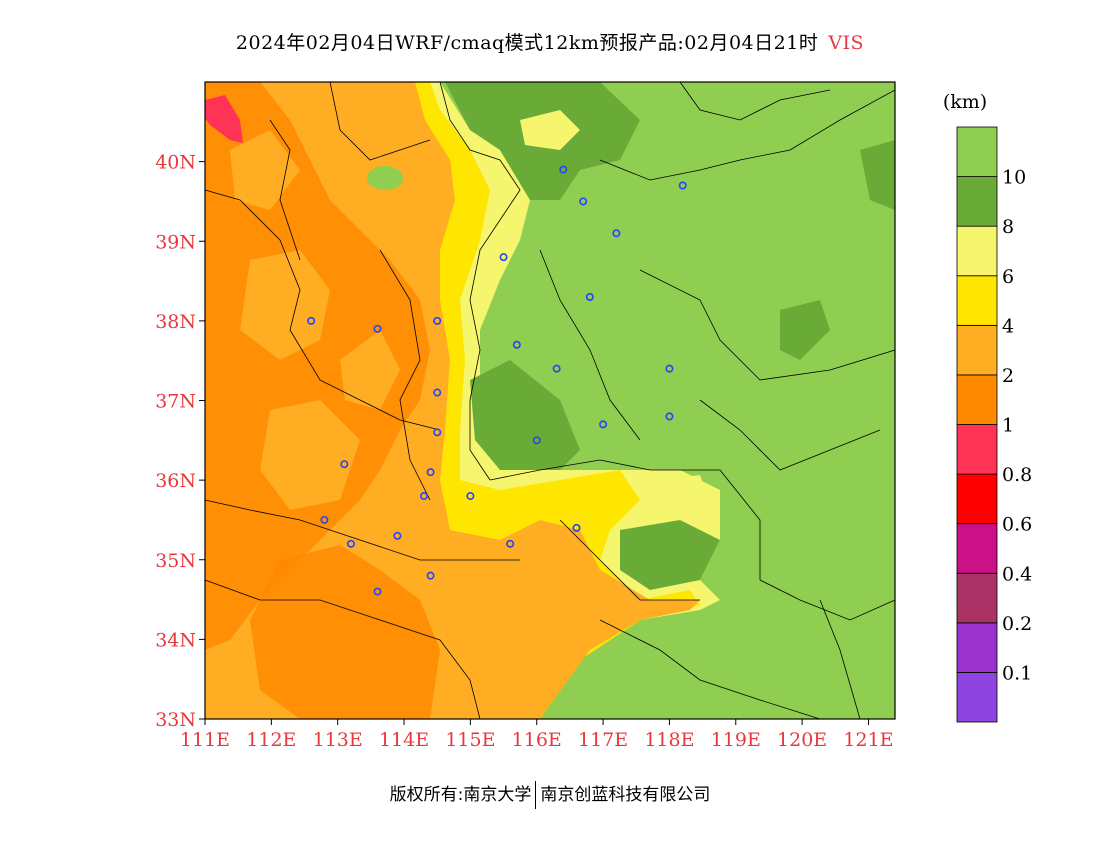  I want to click on colorbar-label: 0.1, so click(1017, 673).